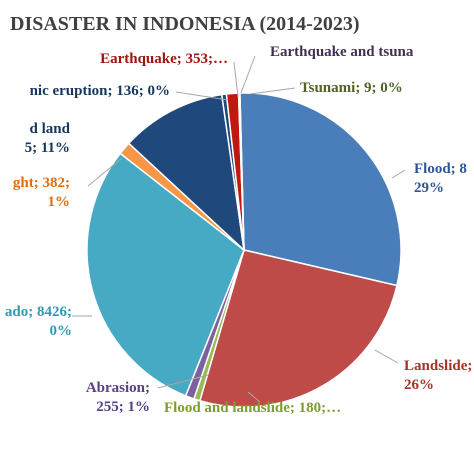 The height and width of the screenshot is (474, 474). What do you see at coordinates (351, 88) in the screenshot?
I see `data-label: Tsunami; 9; 0%` at bounding box center [351, 88].